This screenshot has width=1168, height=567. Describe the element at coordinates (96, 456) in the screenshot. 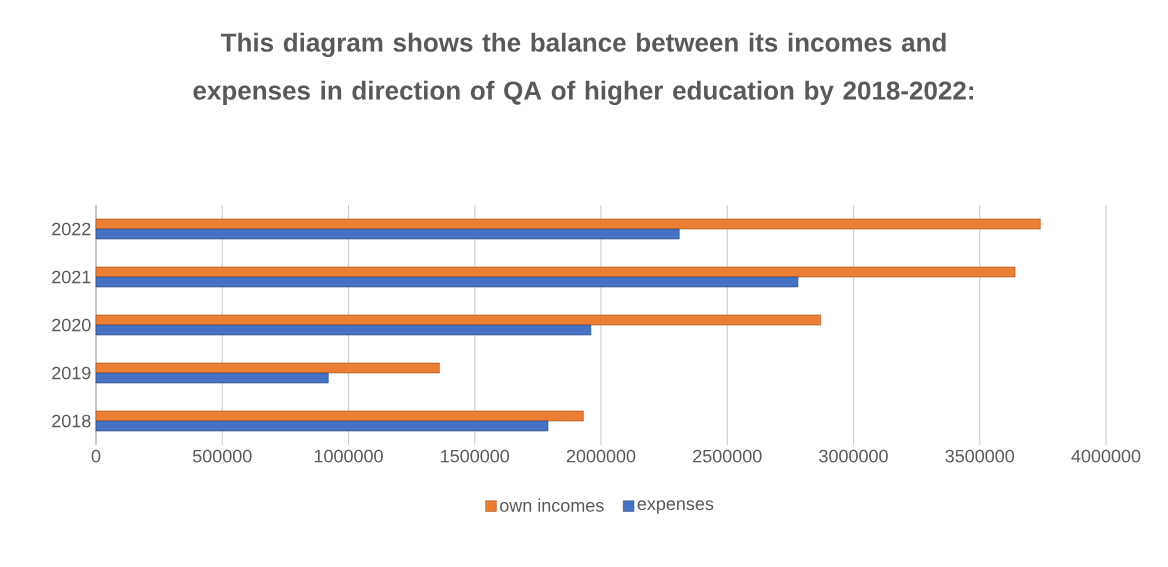

I see `x-tick-label: 0` at that location.